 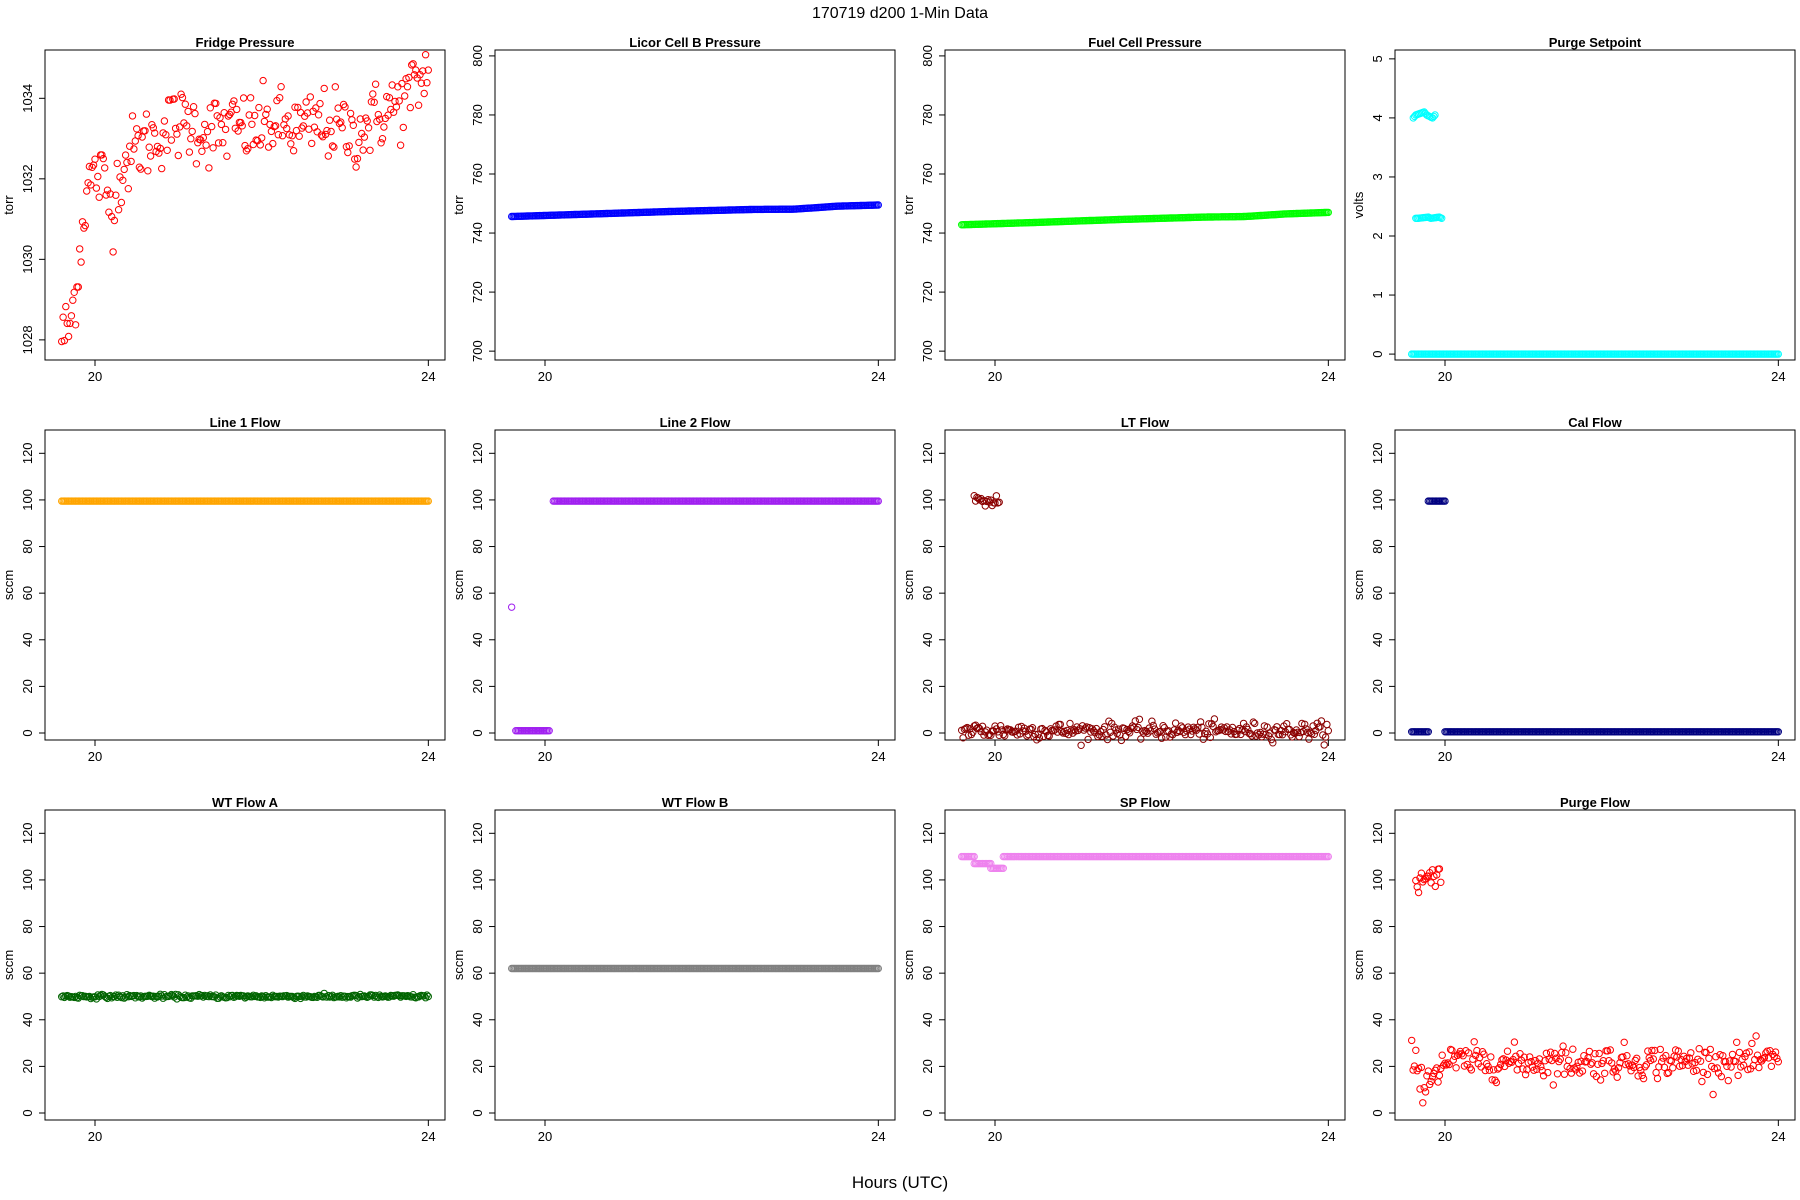 I want to click on chart-panel: Line 2 Flow sccm 0 20 40 60 80 100 120 20 24, so click(x=673, y=589).